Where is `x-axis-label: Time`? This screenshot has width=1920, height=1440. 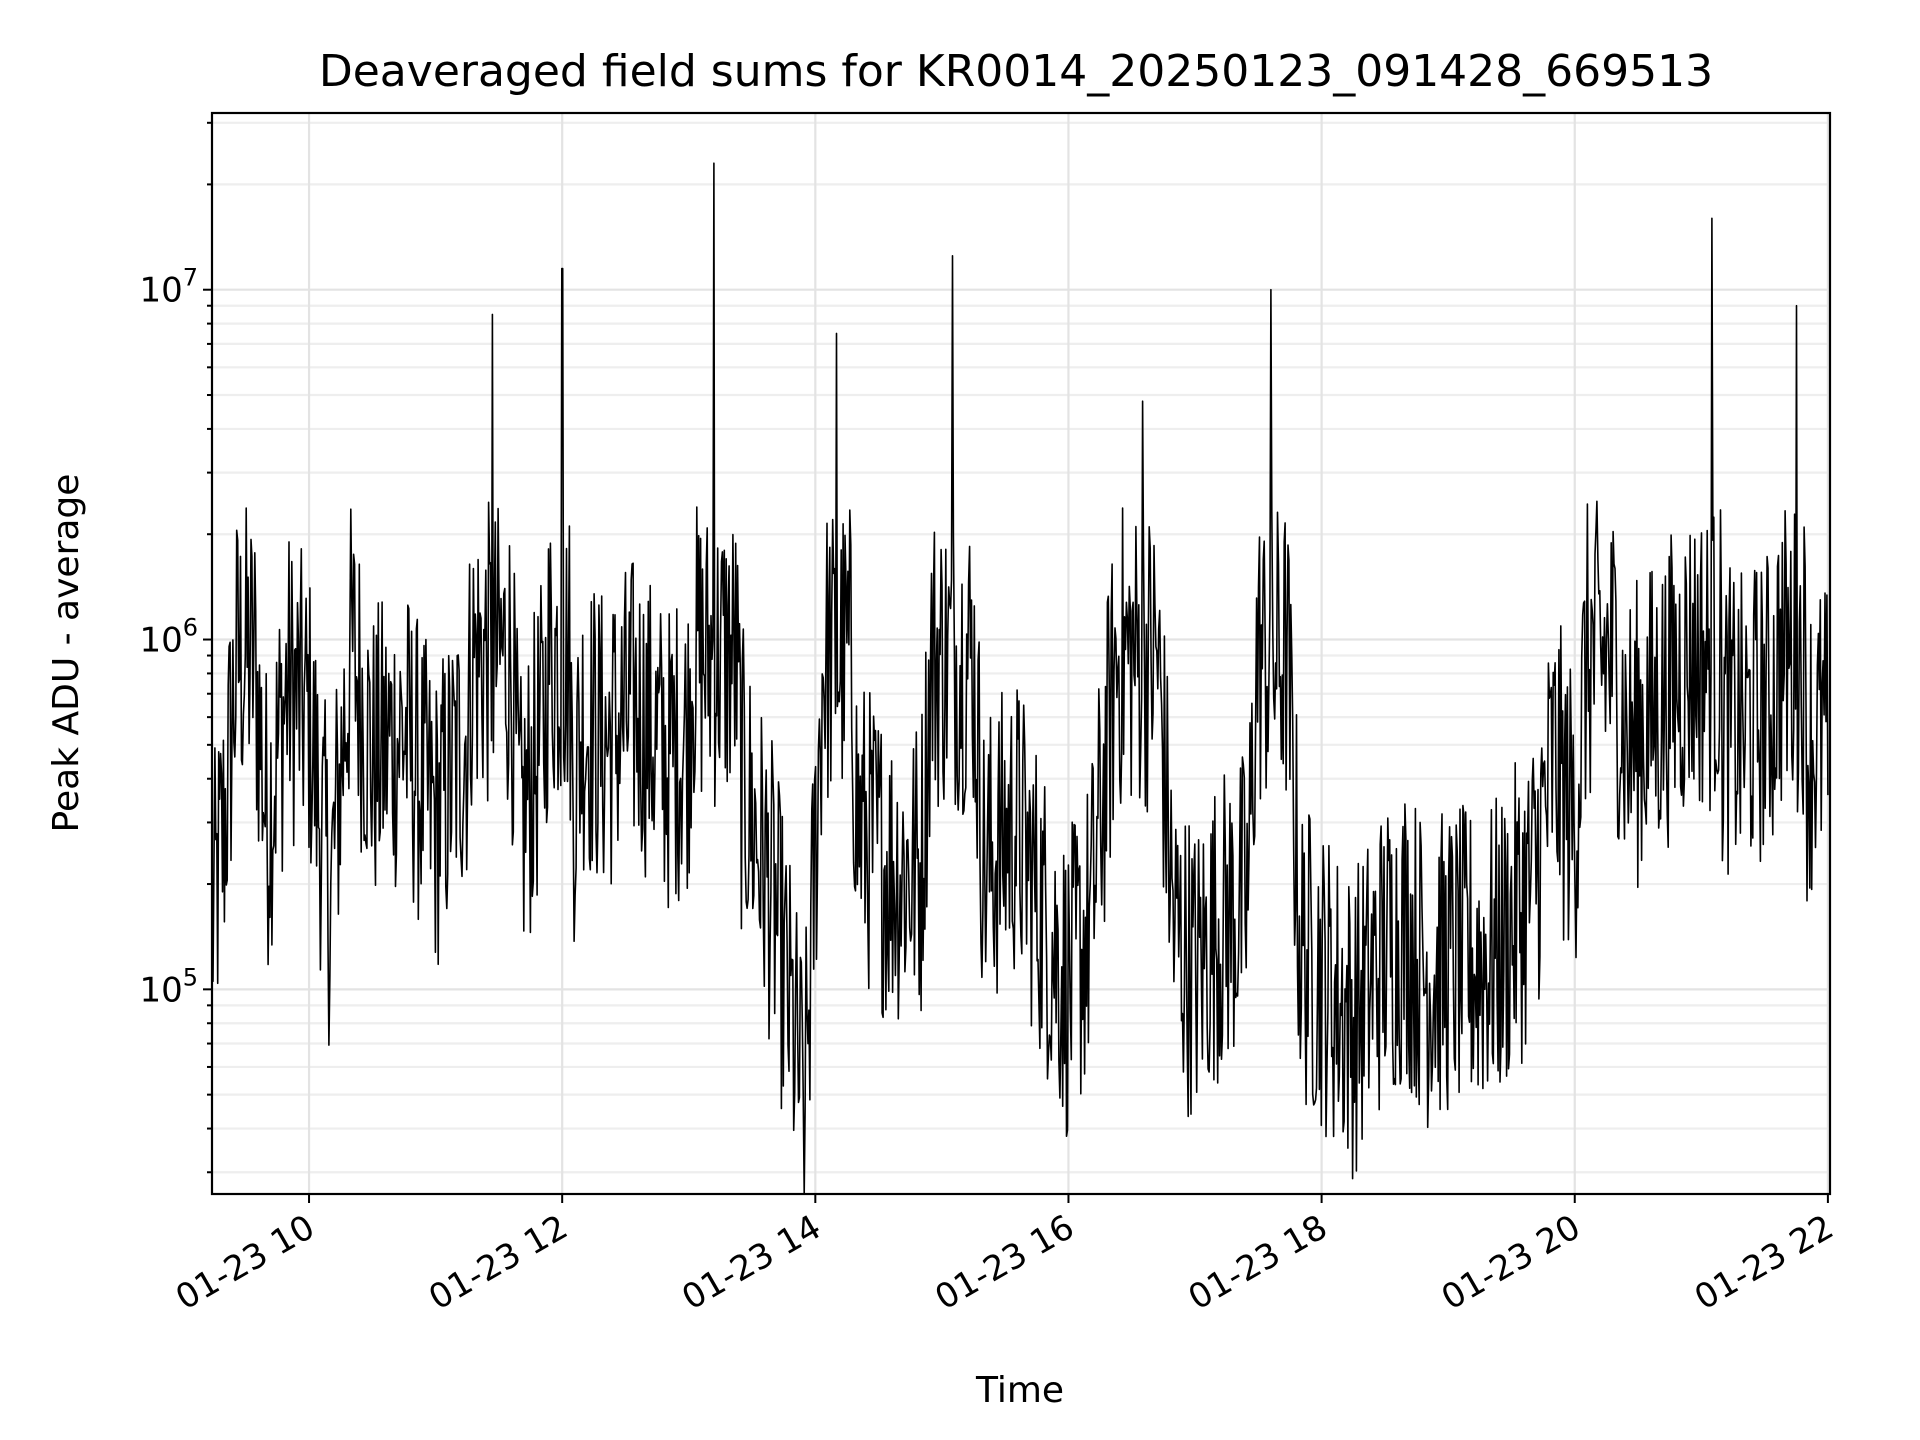 x-axis-label: Time is located at coordinates (1019, 1390).